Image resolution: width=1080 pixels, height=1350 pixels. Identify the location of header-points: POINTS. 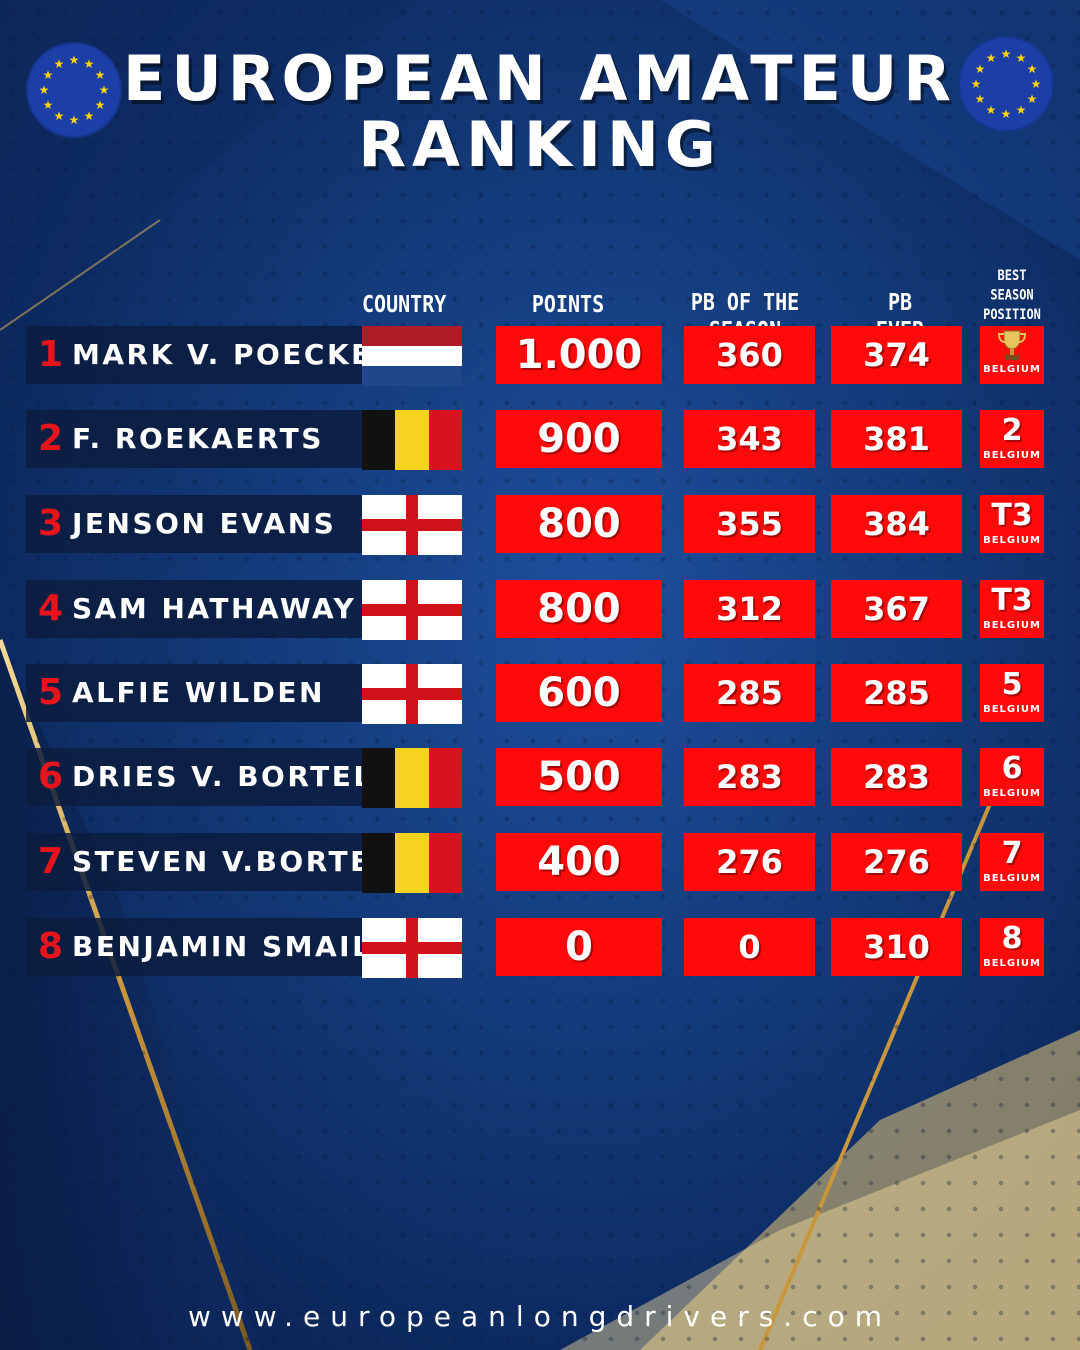
(568, 304).